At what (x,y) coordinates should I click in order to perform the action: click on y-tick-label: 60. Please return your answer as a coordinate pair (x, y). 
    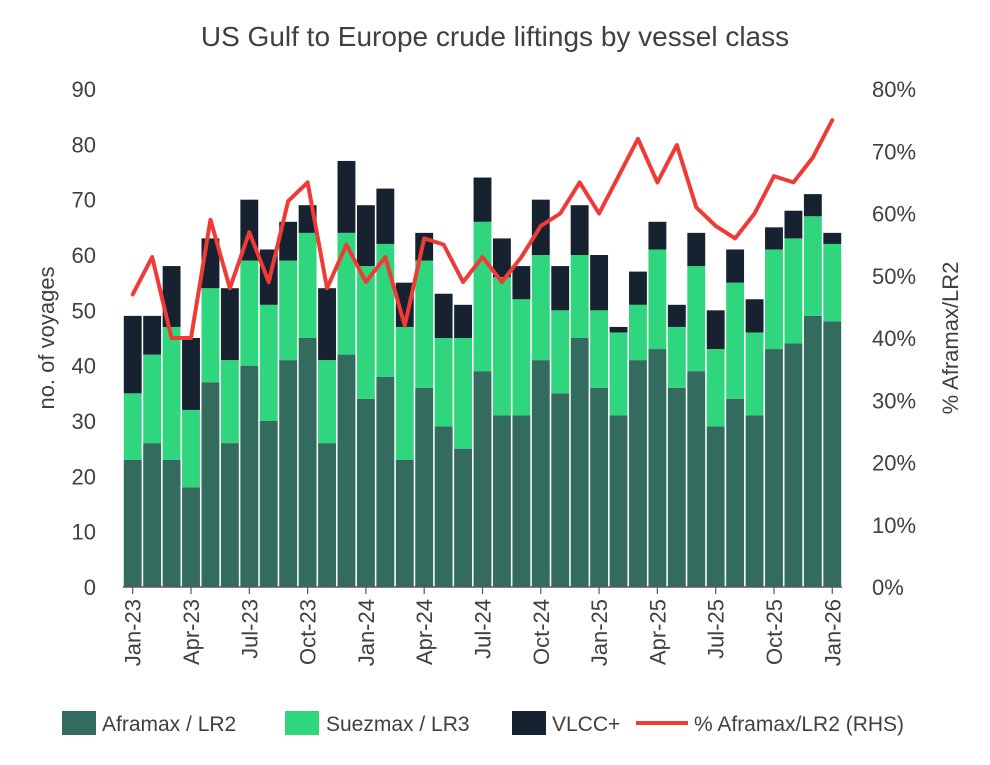
    Looking at the image, I should click on (84, 255).